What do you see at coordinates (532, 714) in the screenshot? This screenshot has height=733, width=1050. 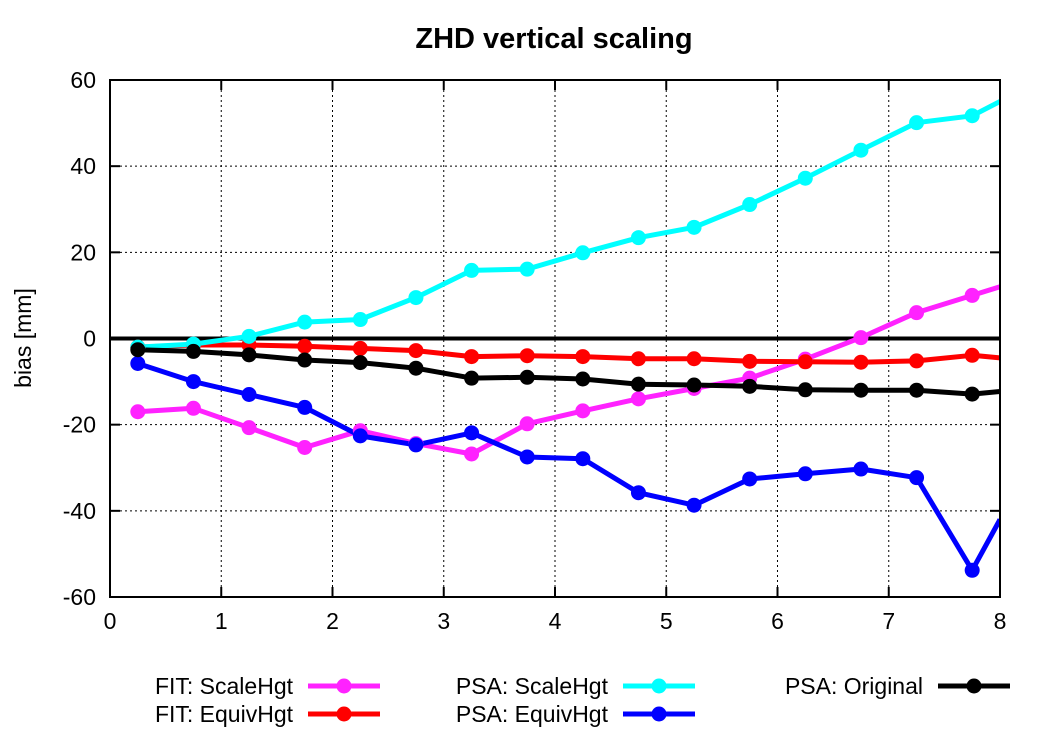 I see `legend-label-4: PSA: EquivHgt` at bounding box center [532, 714].